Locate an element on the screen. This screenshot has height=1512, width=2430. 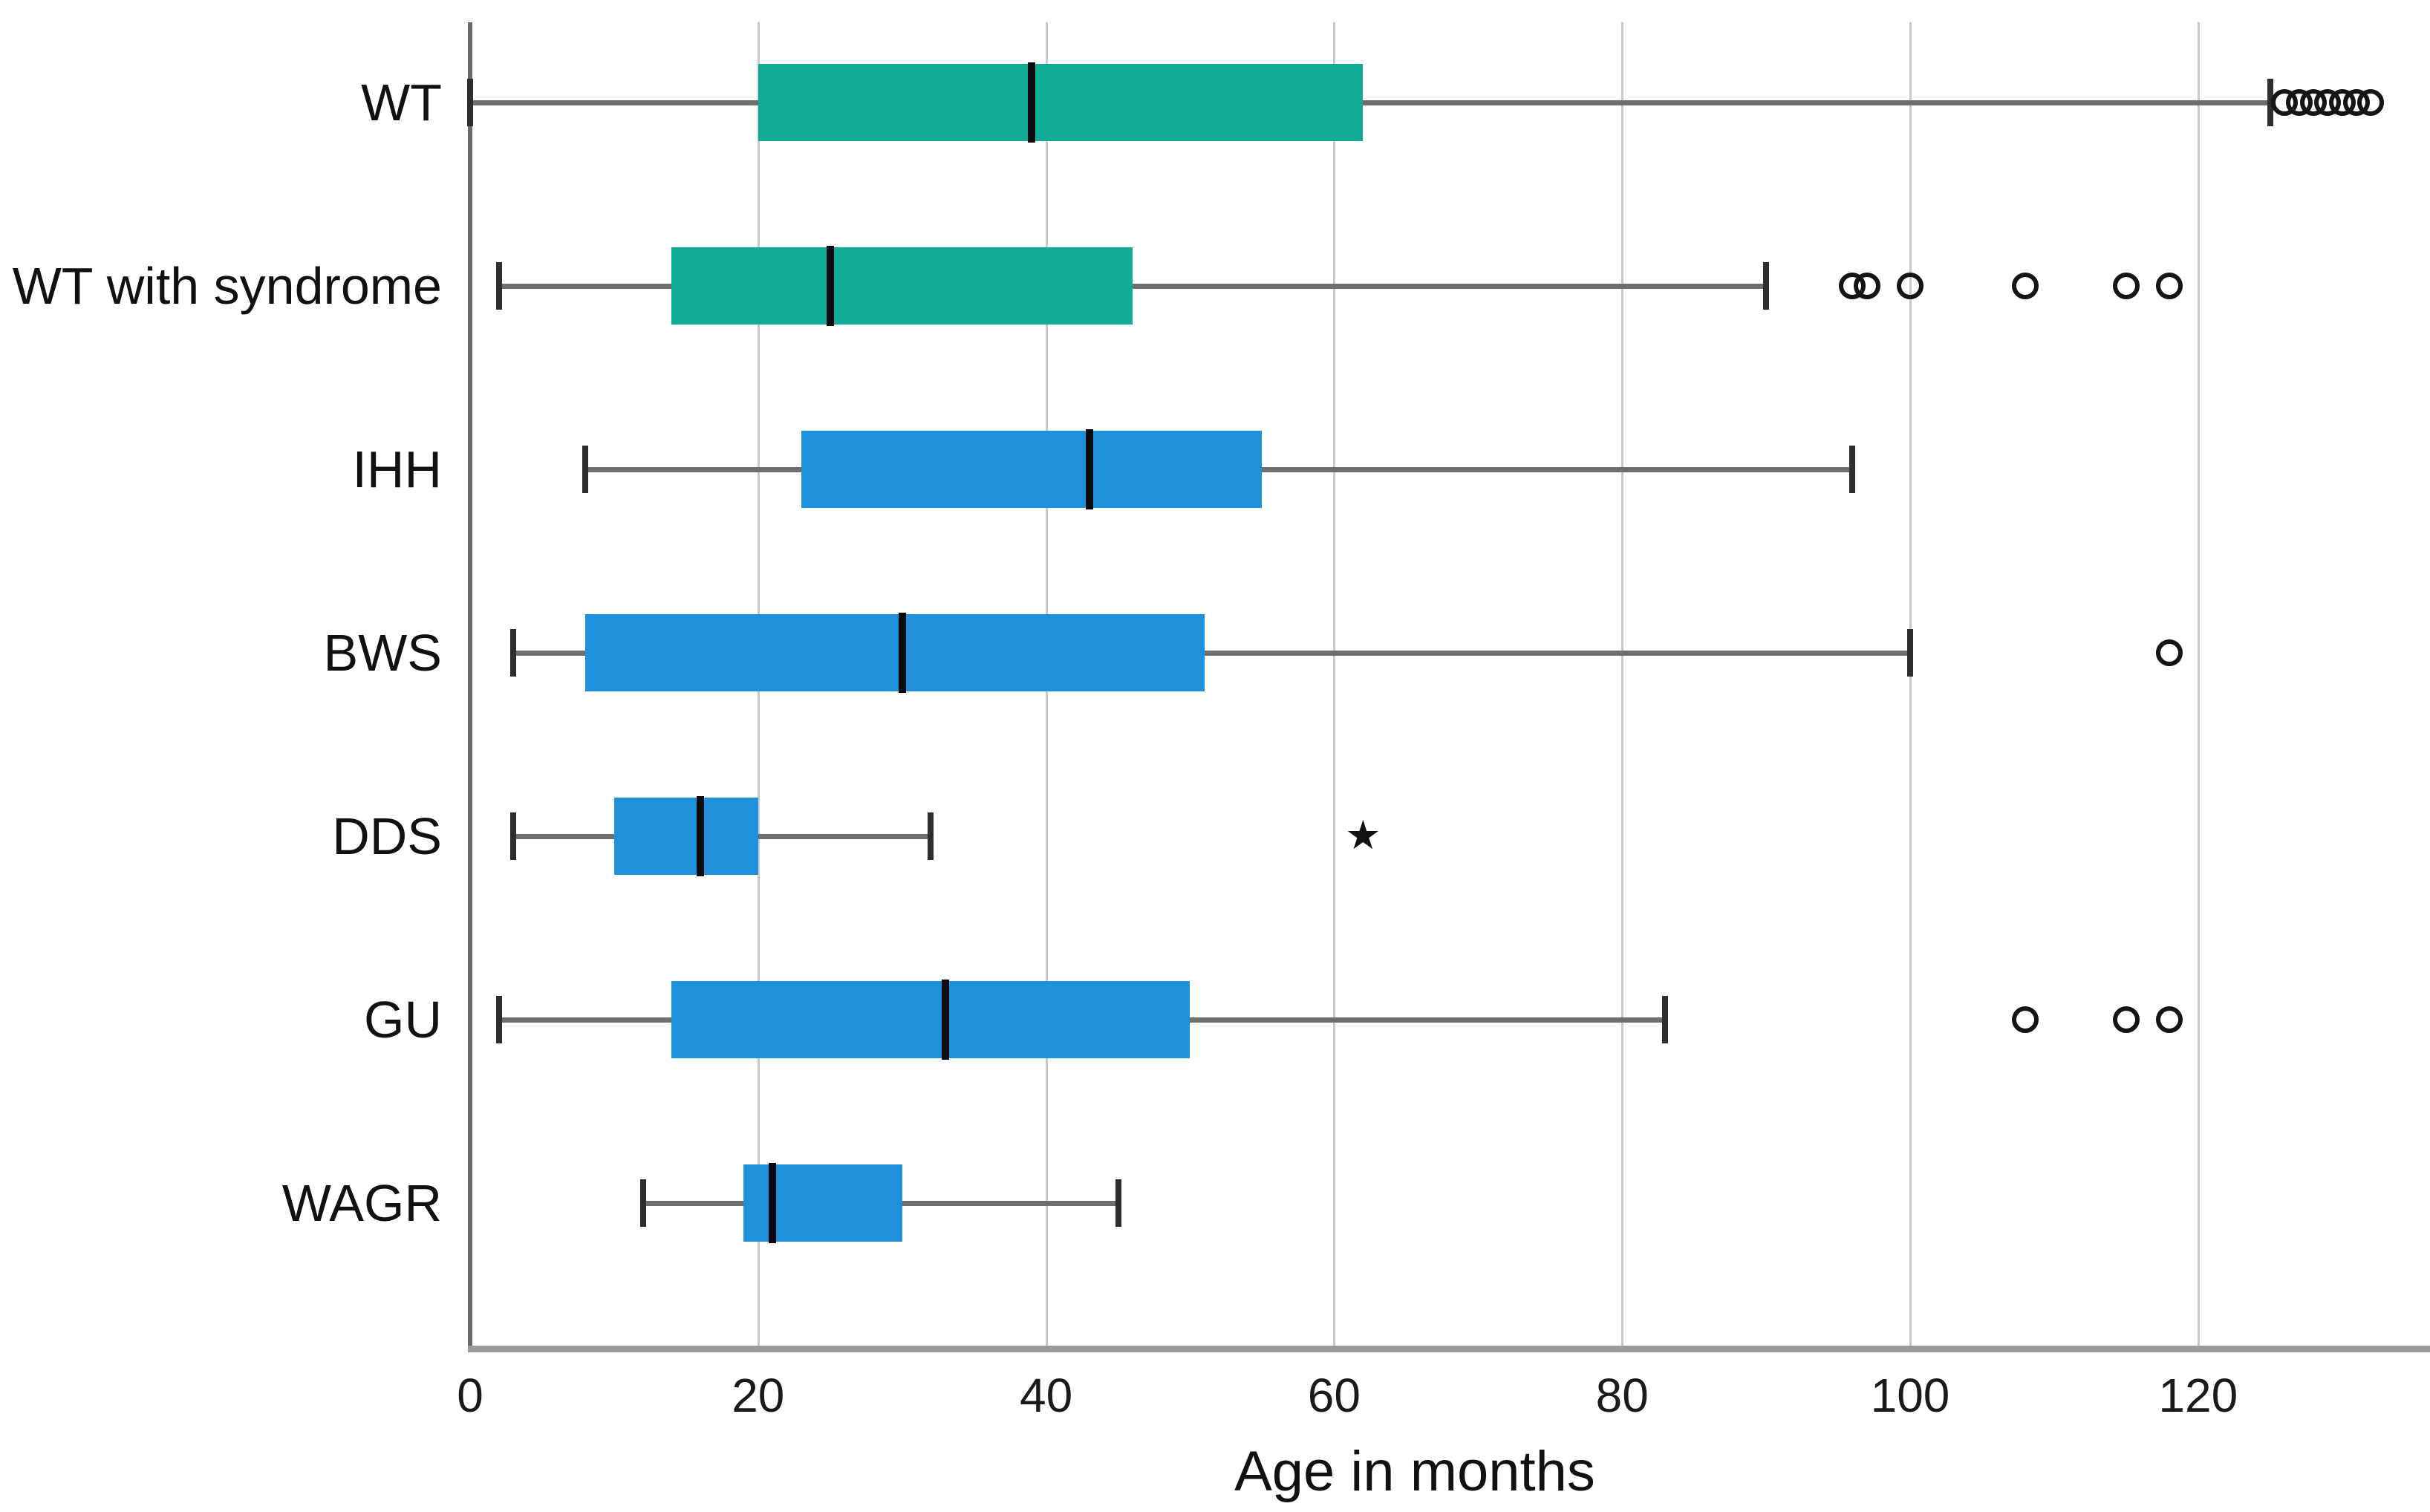
y-axis-line is located at coordinates (470, 684).